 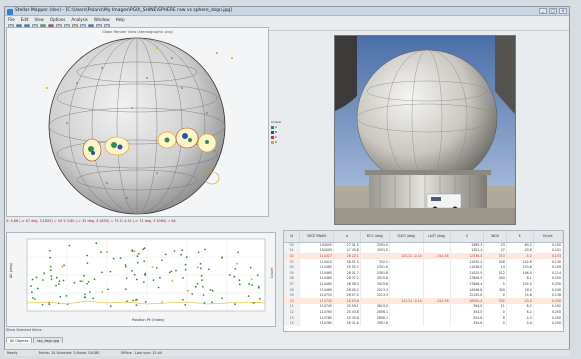 I want to click on row-id: 10, so click(x=292, y=300).